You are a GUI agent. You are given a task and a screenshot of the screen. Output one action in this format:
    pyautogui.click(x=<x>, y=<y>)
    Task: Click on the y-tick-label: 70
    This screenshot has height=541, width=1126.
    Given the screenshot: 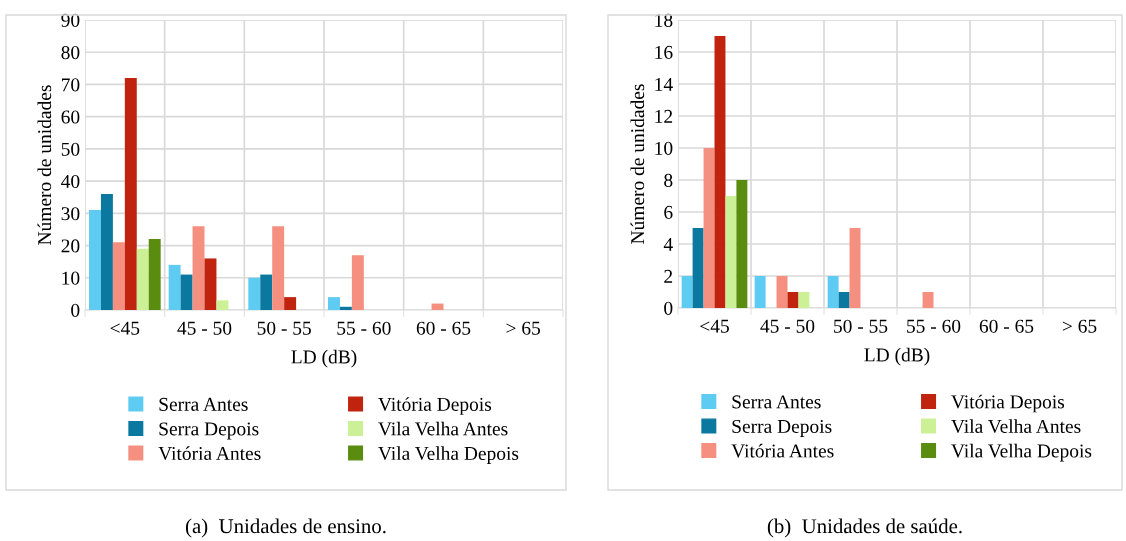 What is the action you would take?
    pyautogui.click(x=70, y=85)
    